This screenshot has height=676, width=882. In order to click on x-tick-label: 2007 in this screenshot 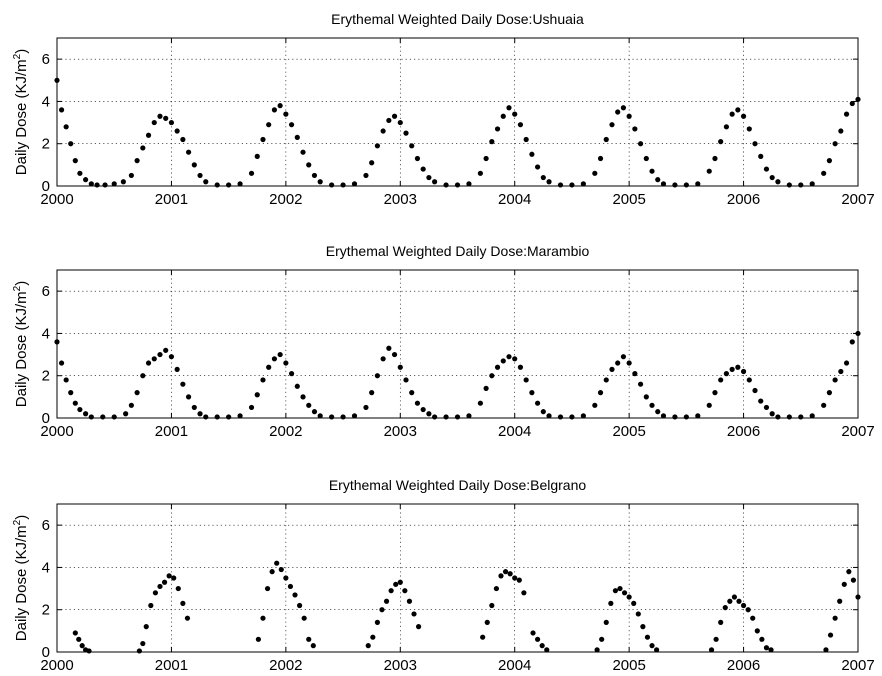, I will do `click(857, 665)`.